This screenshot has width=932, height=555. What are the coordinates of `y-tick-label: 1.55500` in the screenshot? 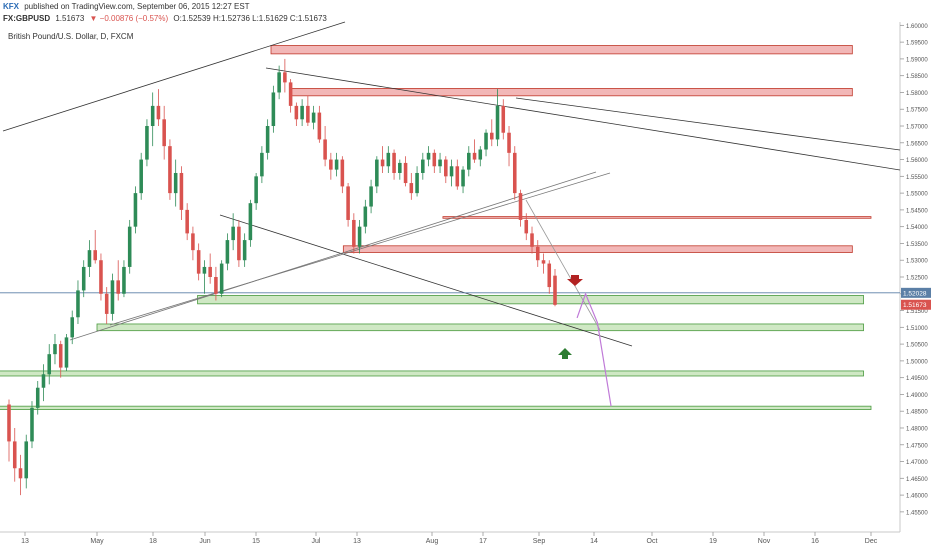 It's located at (917, 178).